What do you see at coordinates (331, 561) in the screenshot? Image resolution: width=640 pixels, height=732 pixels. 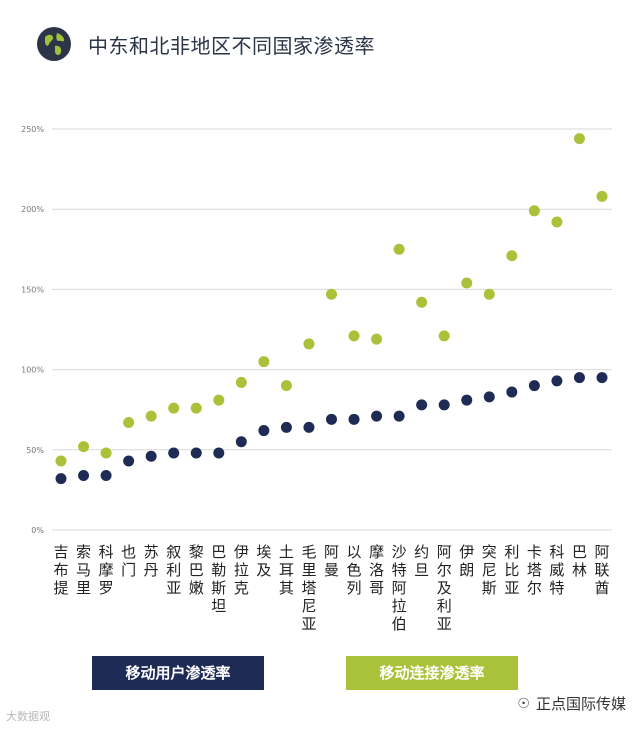 I see `x-category-label: 阿曼` at bounding box center [331, 561].